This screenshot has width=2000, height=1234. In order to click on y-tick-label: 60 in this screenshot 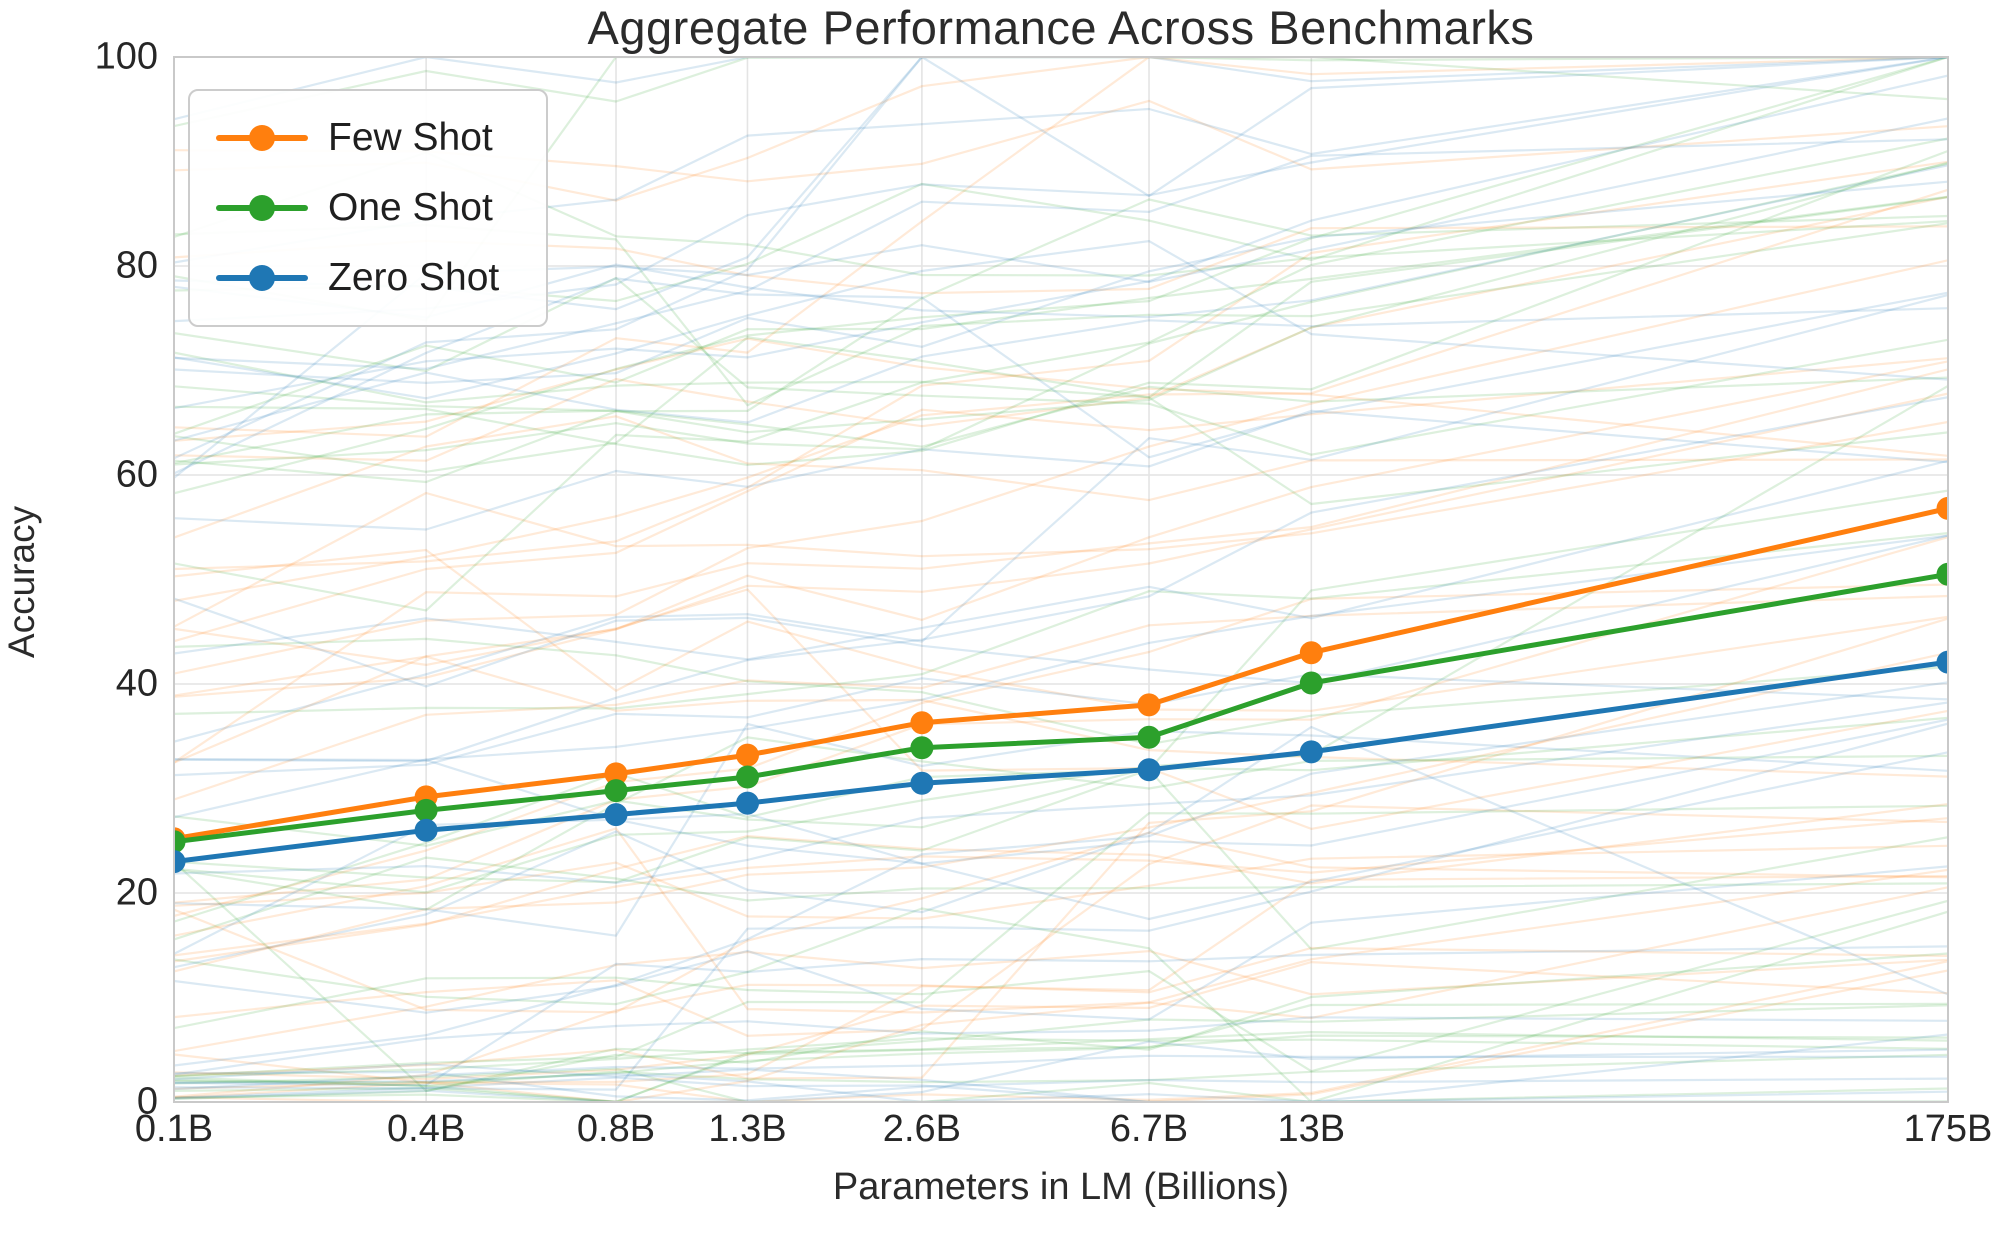, I will do `click(136, 474)`.